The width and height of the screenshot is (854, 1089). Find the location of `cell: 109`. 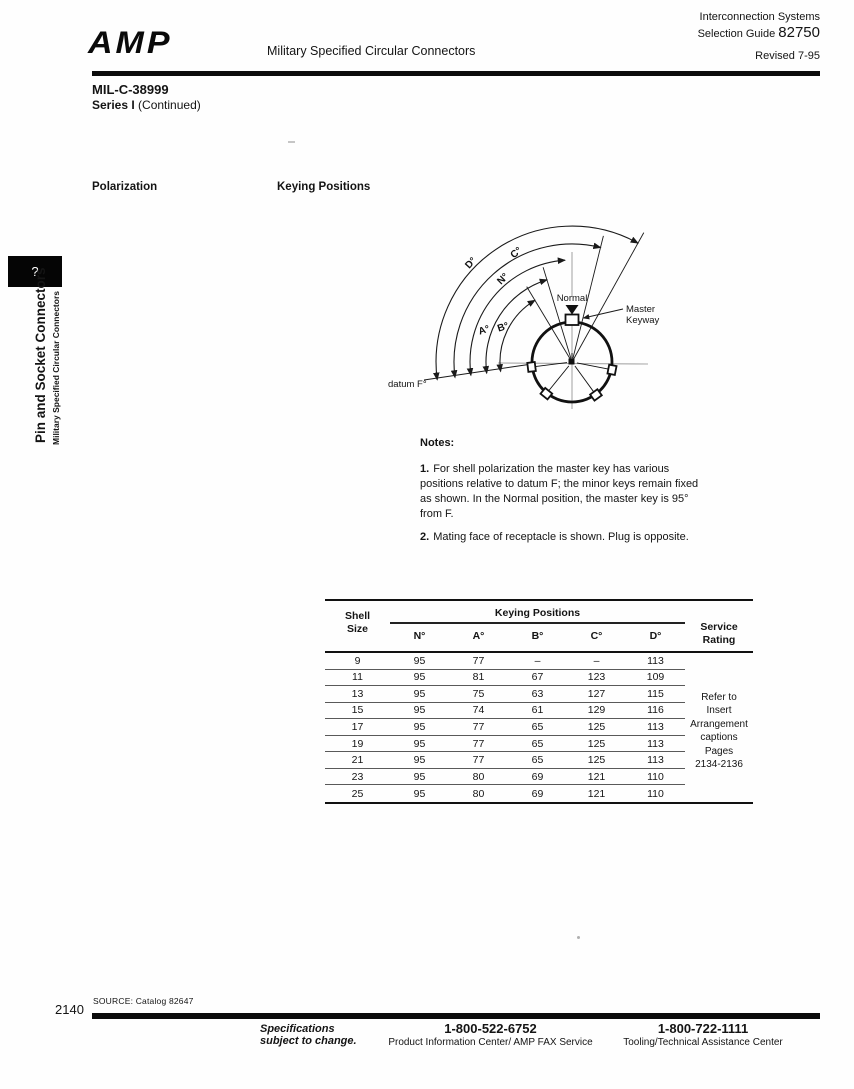

cell: 109 is located at coordinates (655, 677).